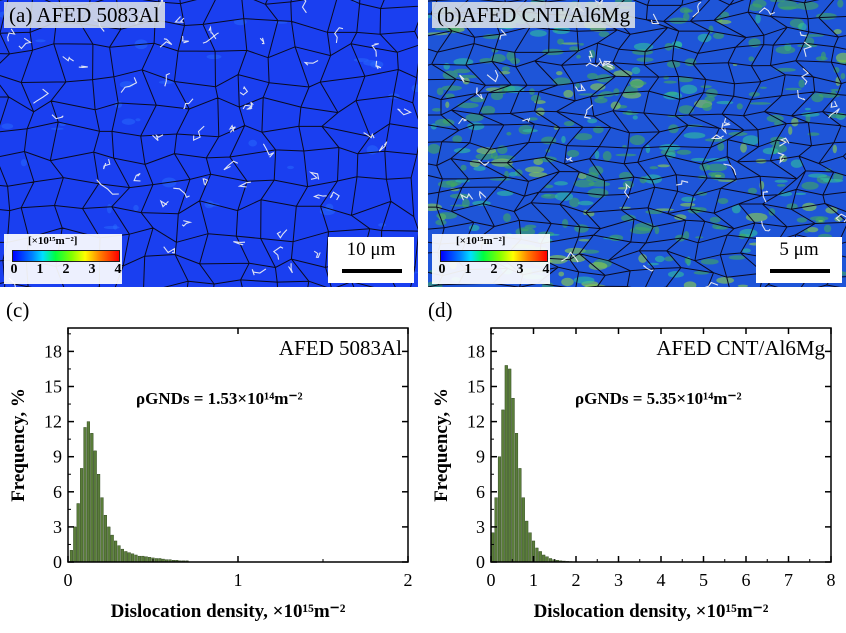 This screenshot has width=846, height=633. Describe the element at coordinates (441, 445) in the screenshot. I see `y-axis-label: Frequency, %` at that location.